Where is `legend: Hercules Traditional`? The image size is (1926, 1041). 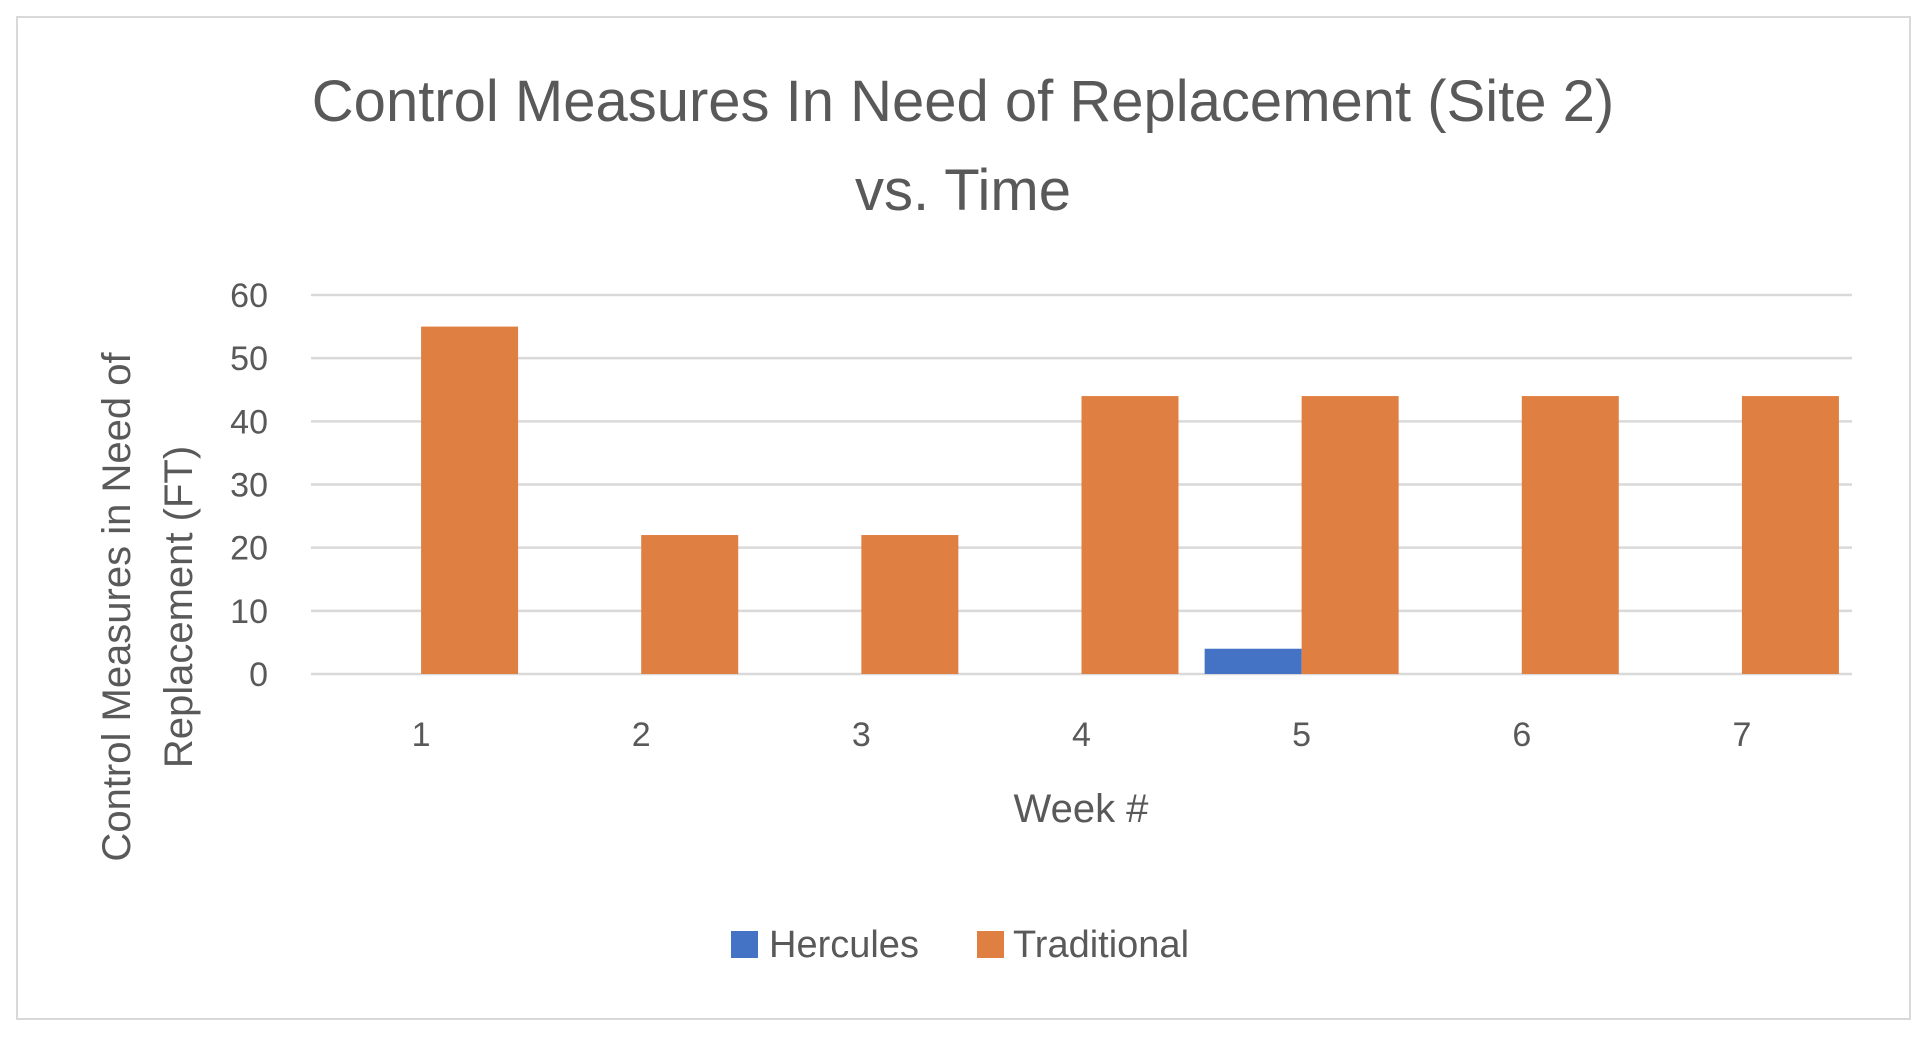 legend: Hercules Traditional is located at coordinates (960, 945).